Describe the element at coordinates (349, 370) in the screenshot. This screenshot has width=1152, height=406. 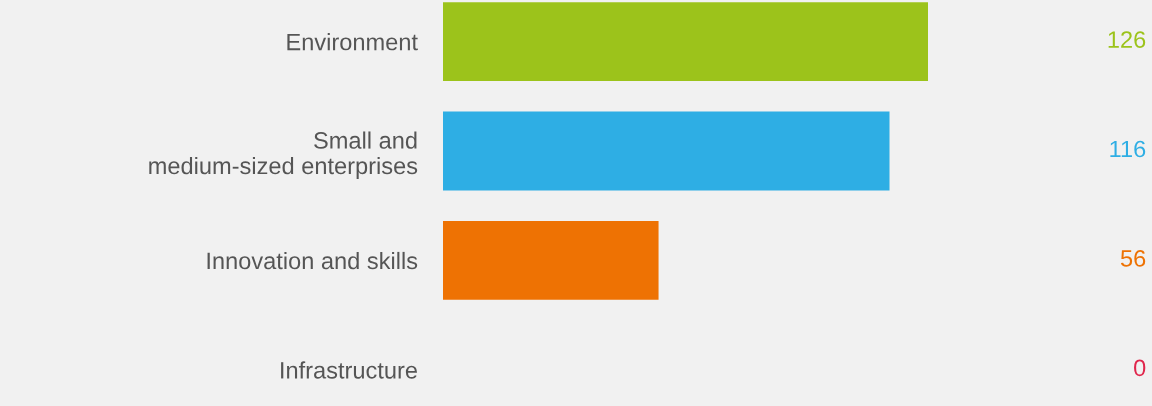
I see `y-tick-label: Infrastructure` at that location.